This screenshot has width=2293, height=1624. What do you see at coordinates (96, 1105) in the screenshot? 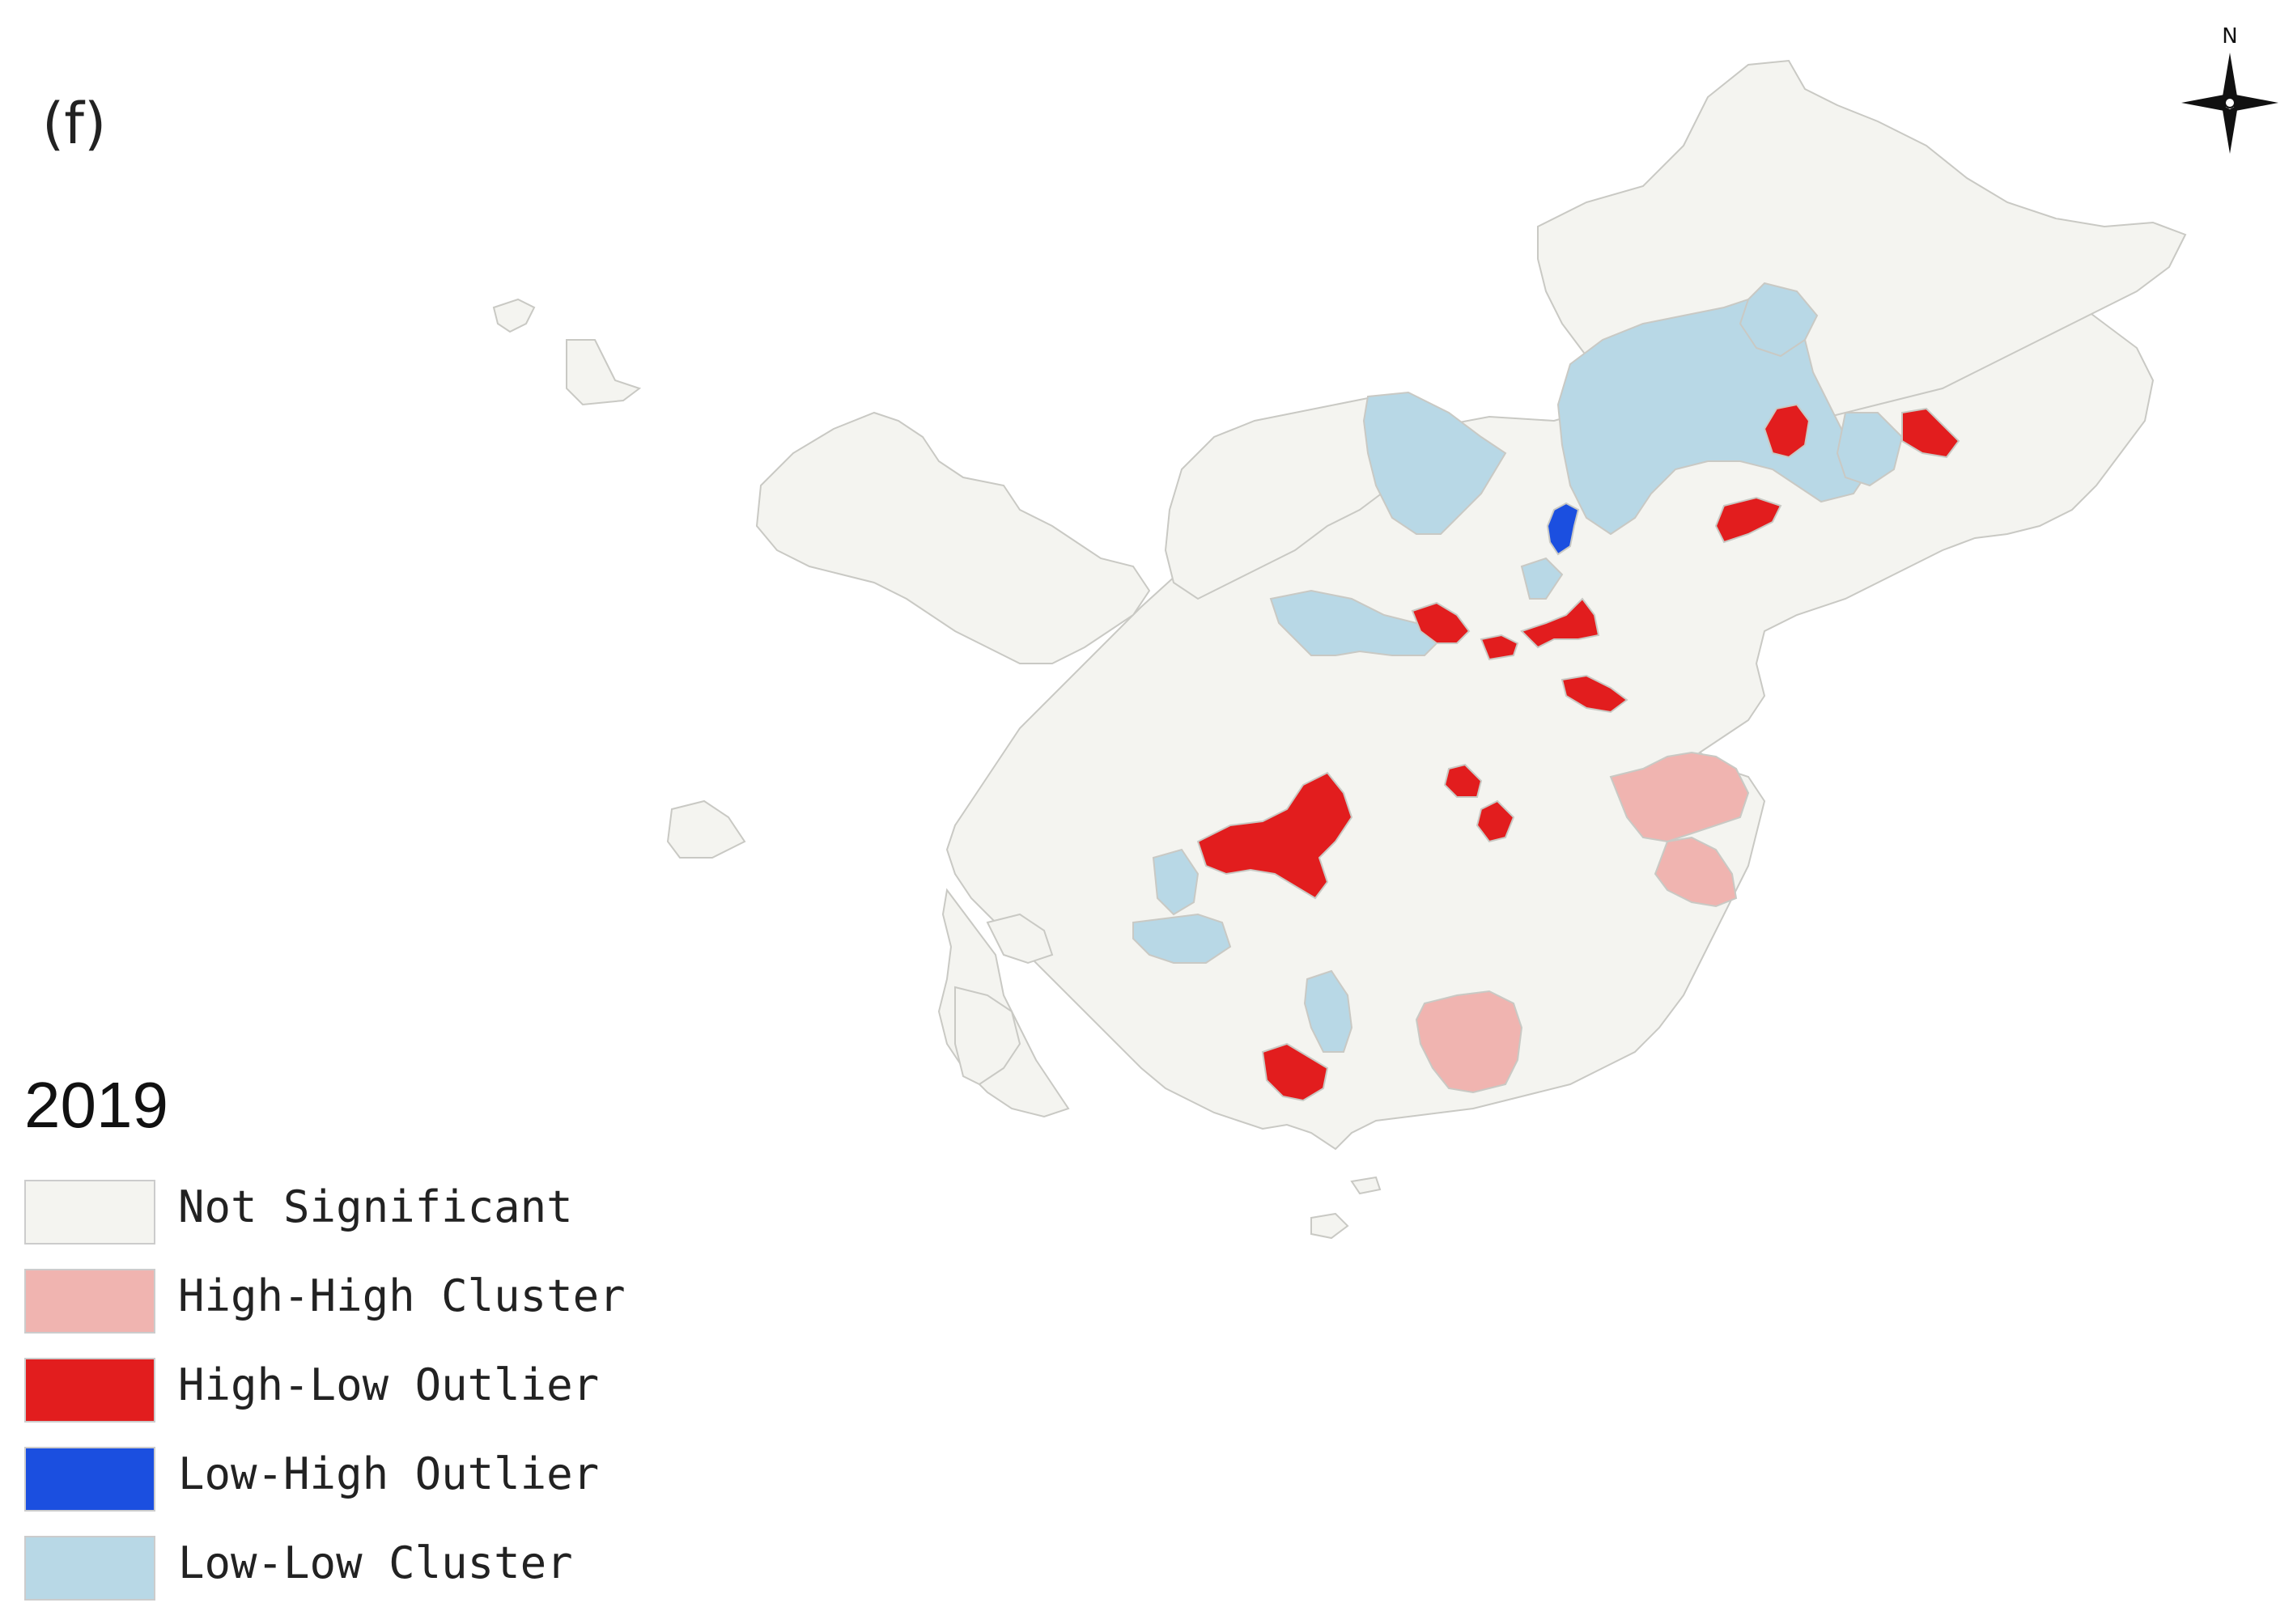
I see `year-label: 2019` at bounding box center [96, 1105].